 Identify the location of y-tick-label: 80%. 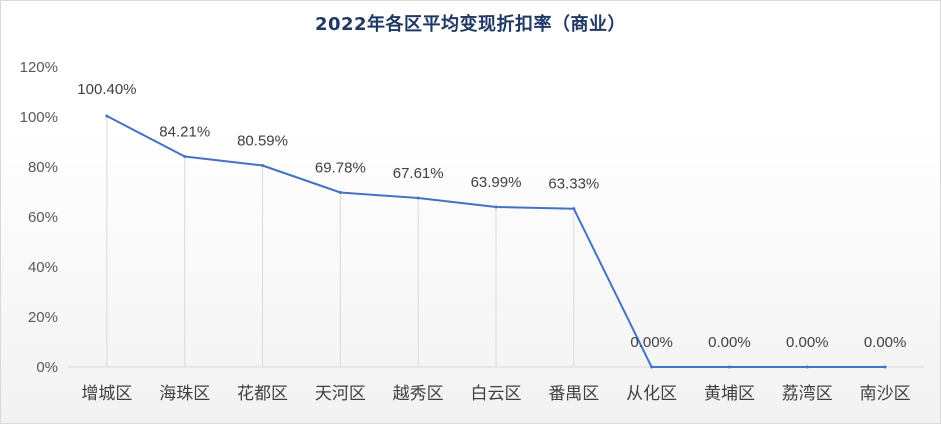
(43, 167).